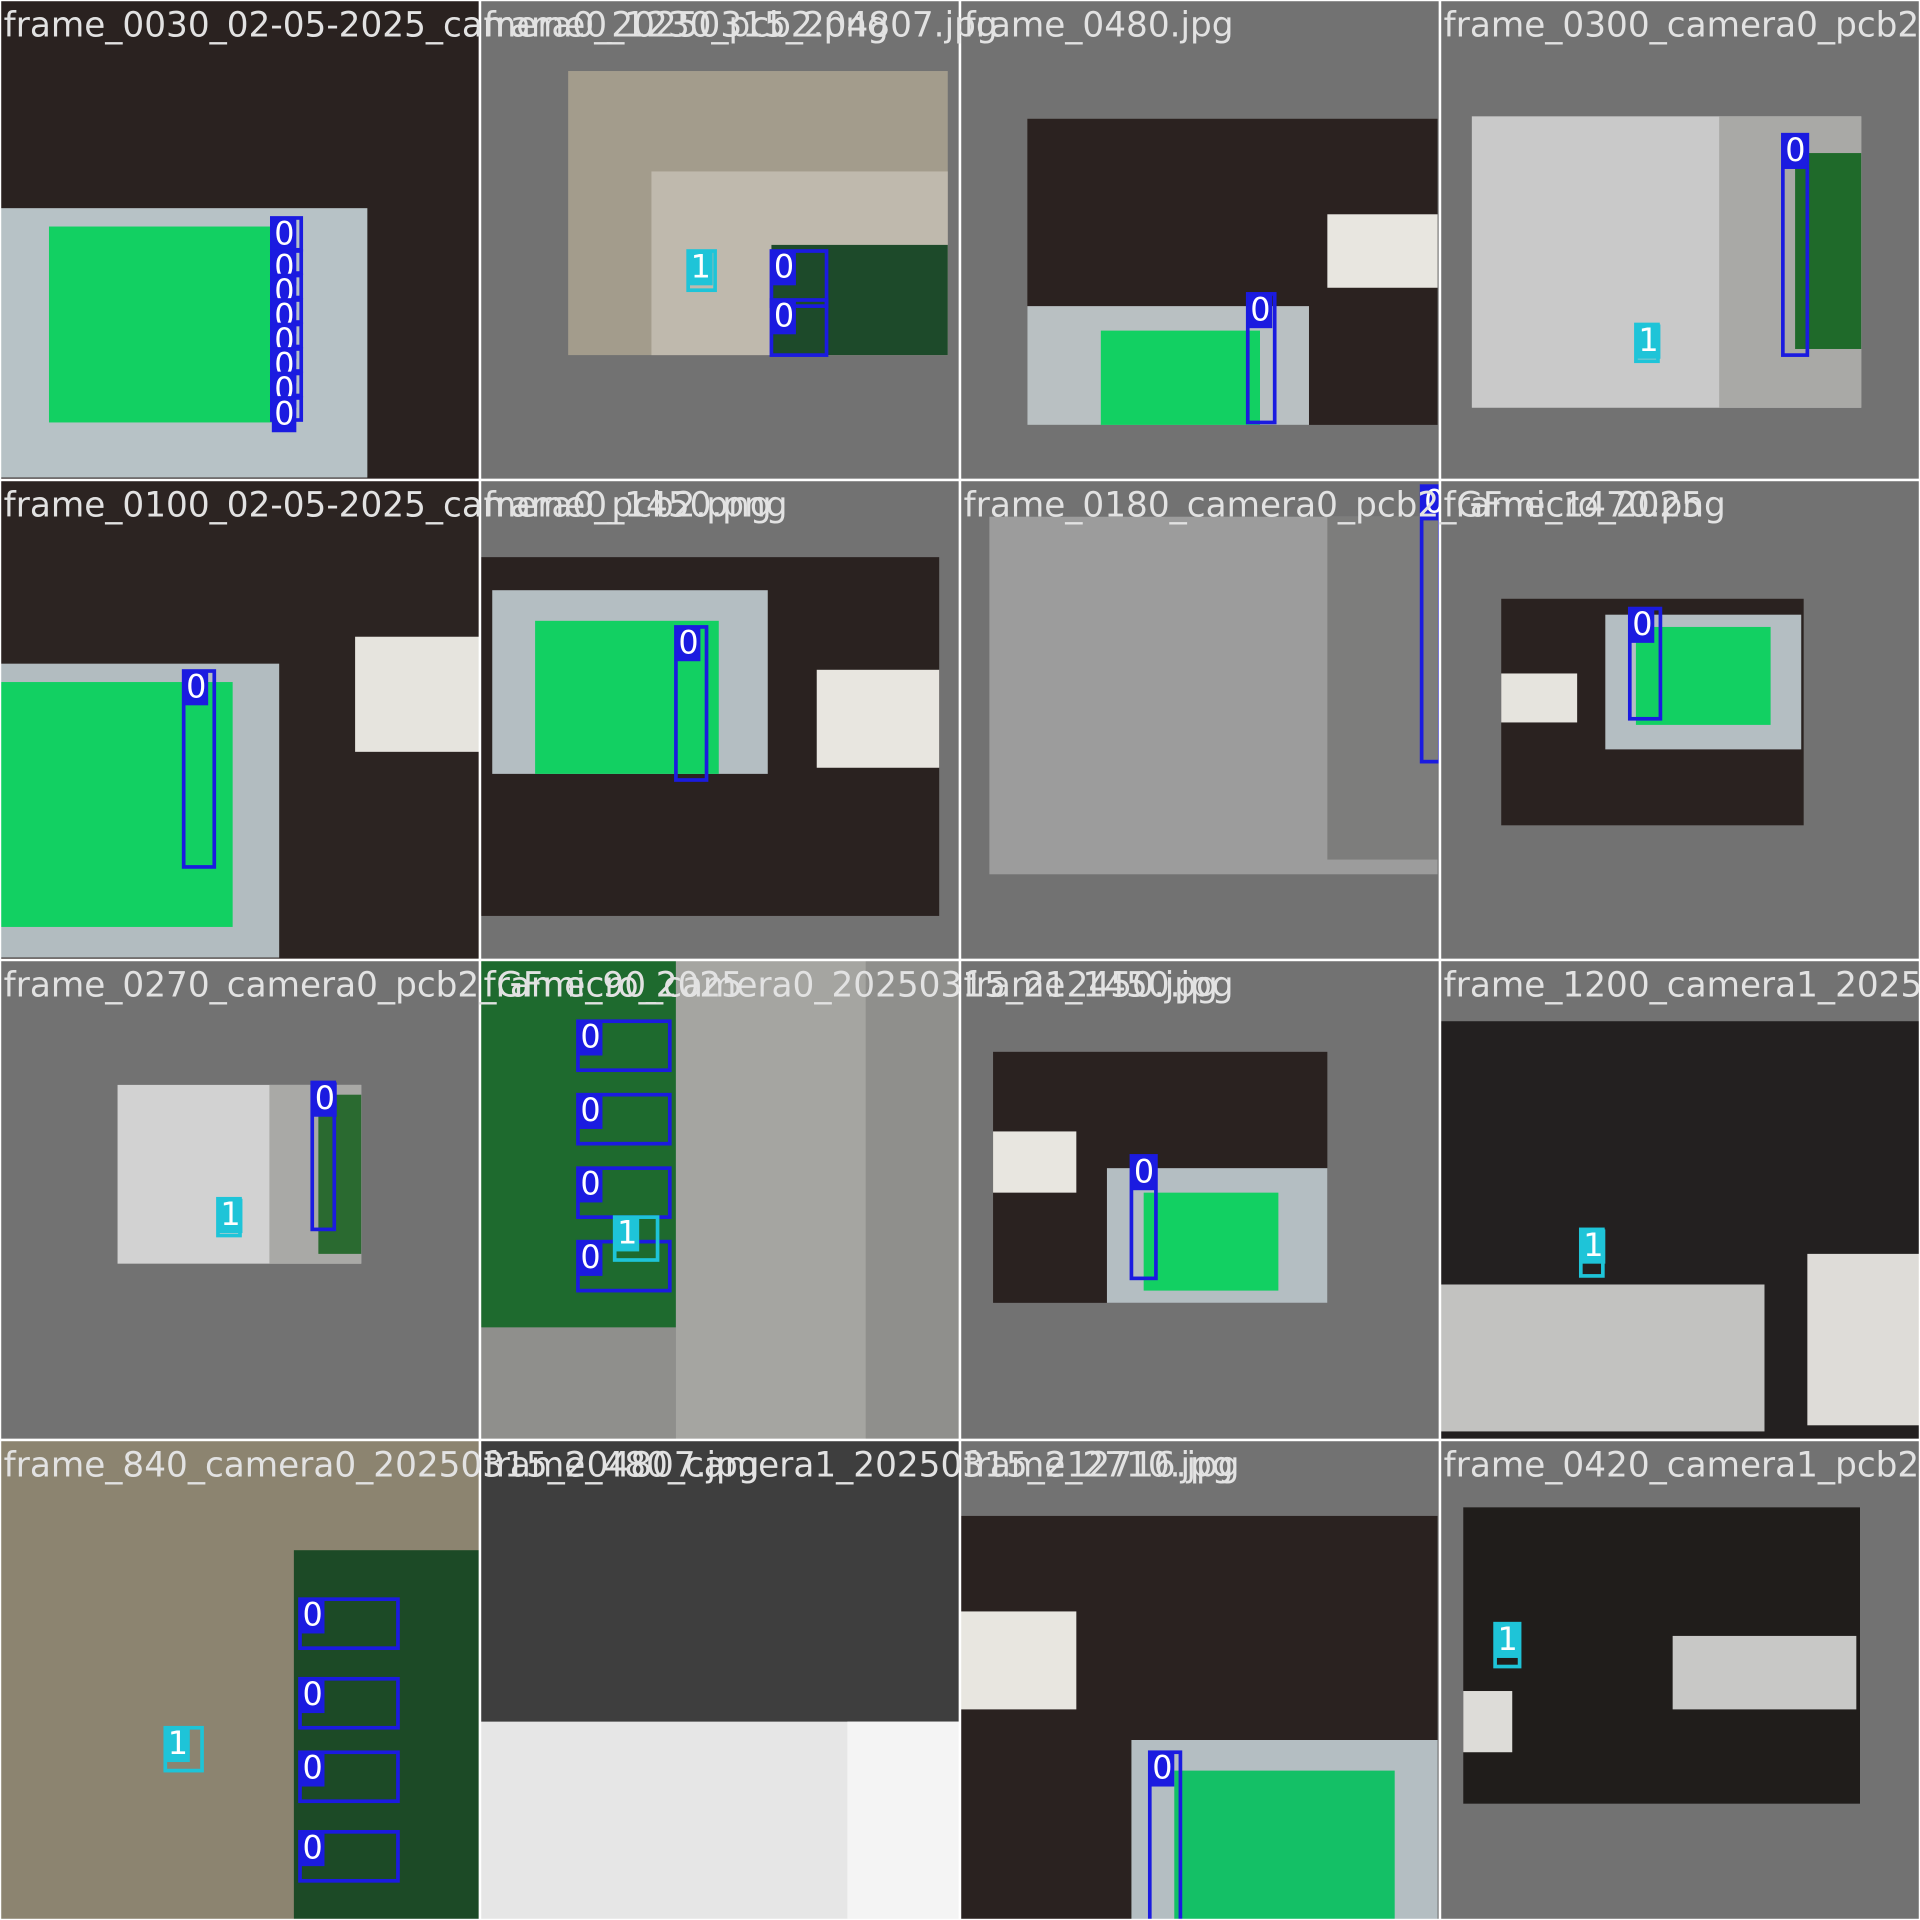  Describe the element at coordinates (1682, 1466) in the screenshot. I see `filename: frame_0420_camera1_pcb2.png` at that location.